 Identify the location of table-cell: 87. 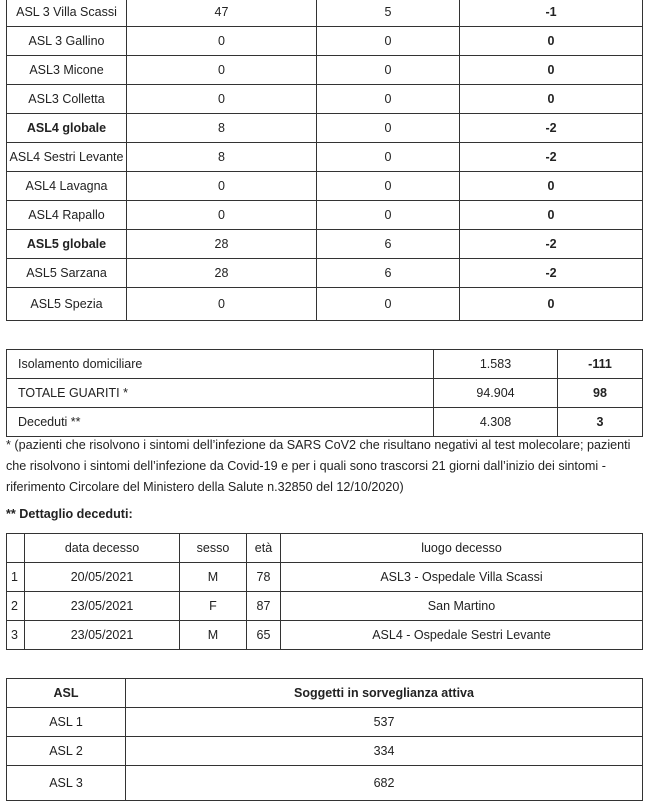
(263, 606).